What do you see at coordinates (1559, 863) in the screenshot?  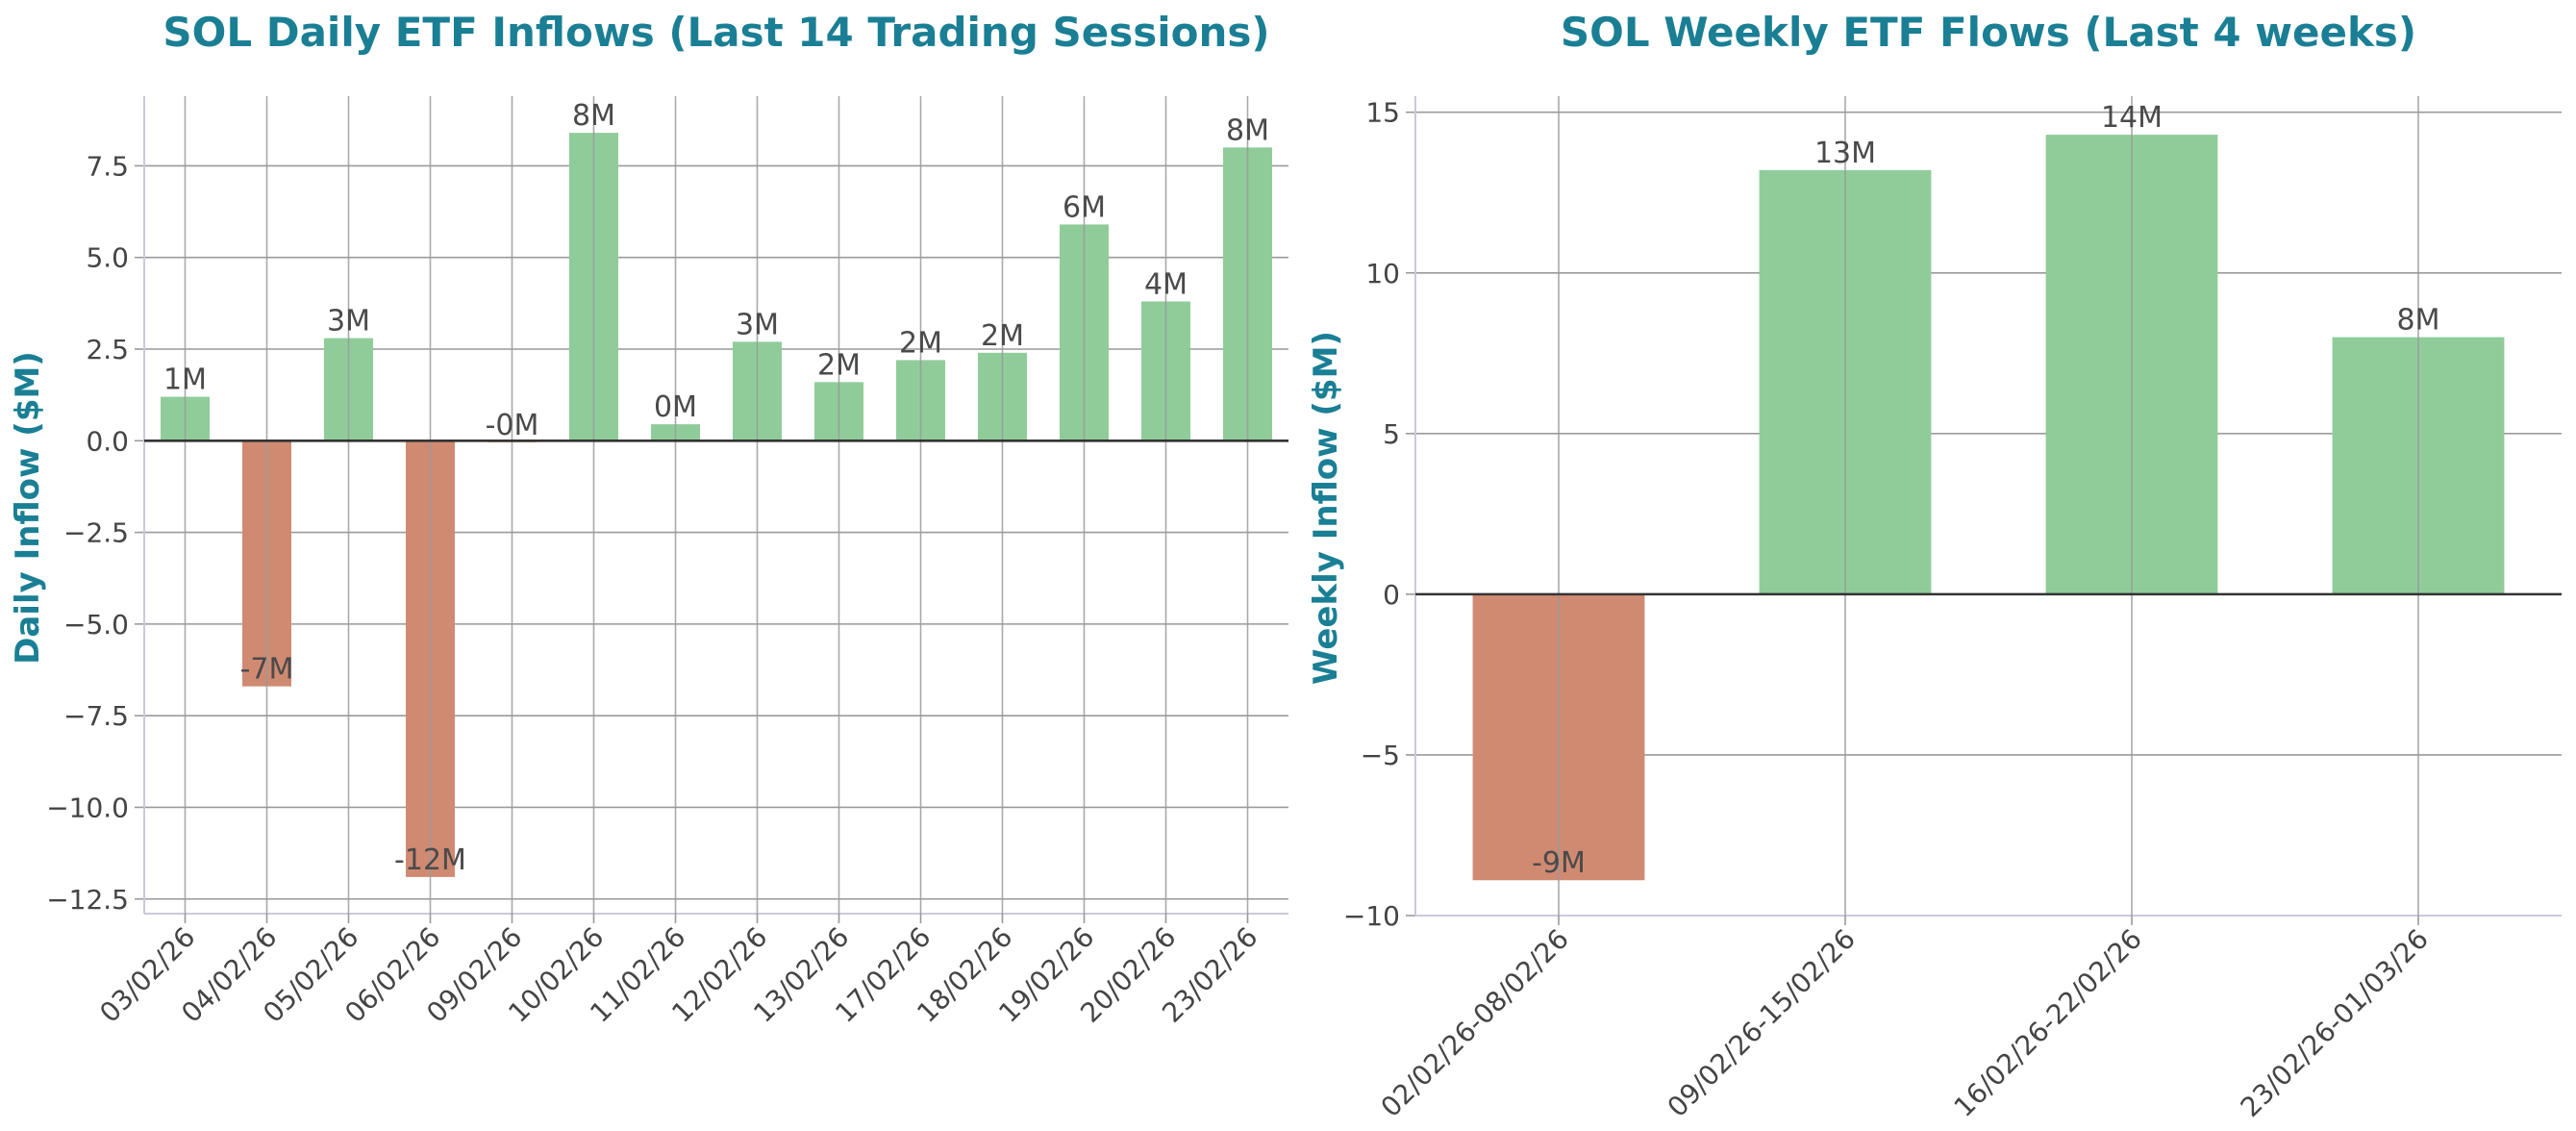 I see `weekly-data-label: -9M` at bounding box center [1559, 863].